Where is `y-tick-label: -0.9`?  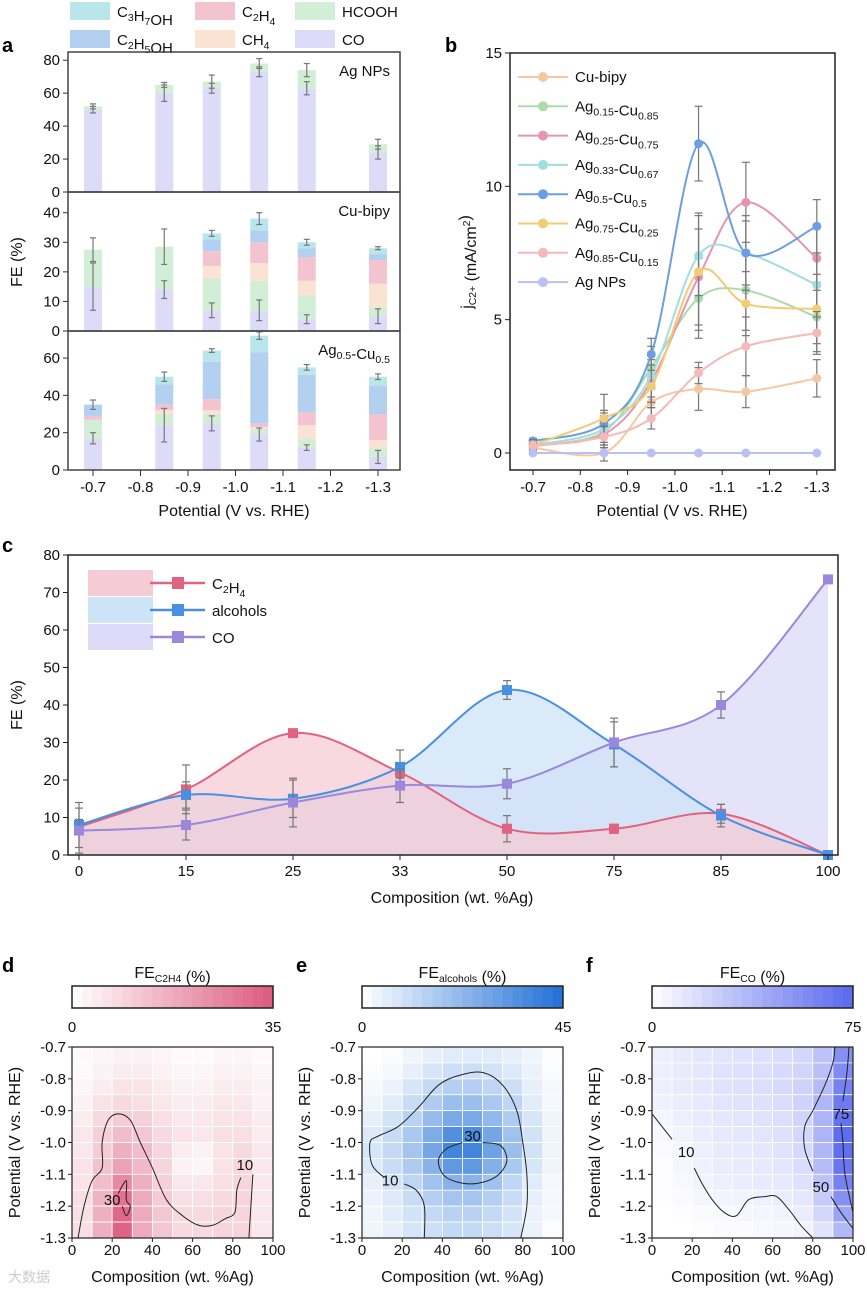 y-tick-label: -0.9 is located at coordinates (53, 1111).